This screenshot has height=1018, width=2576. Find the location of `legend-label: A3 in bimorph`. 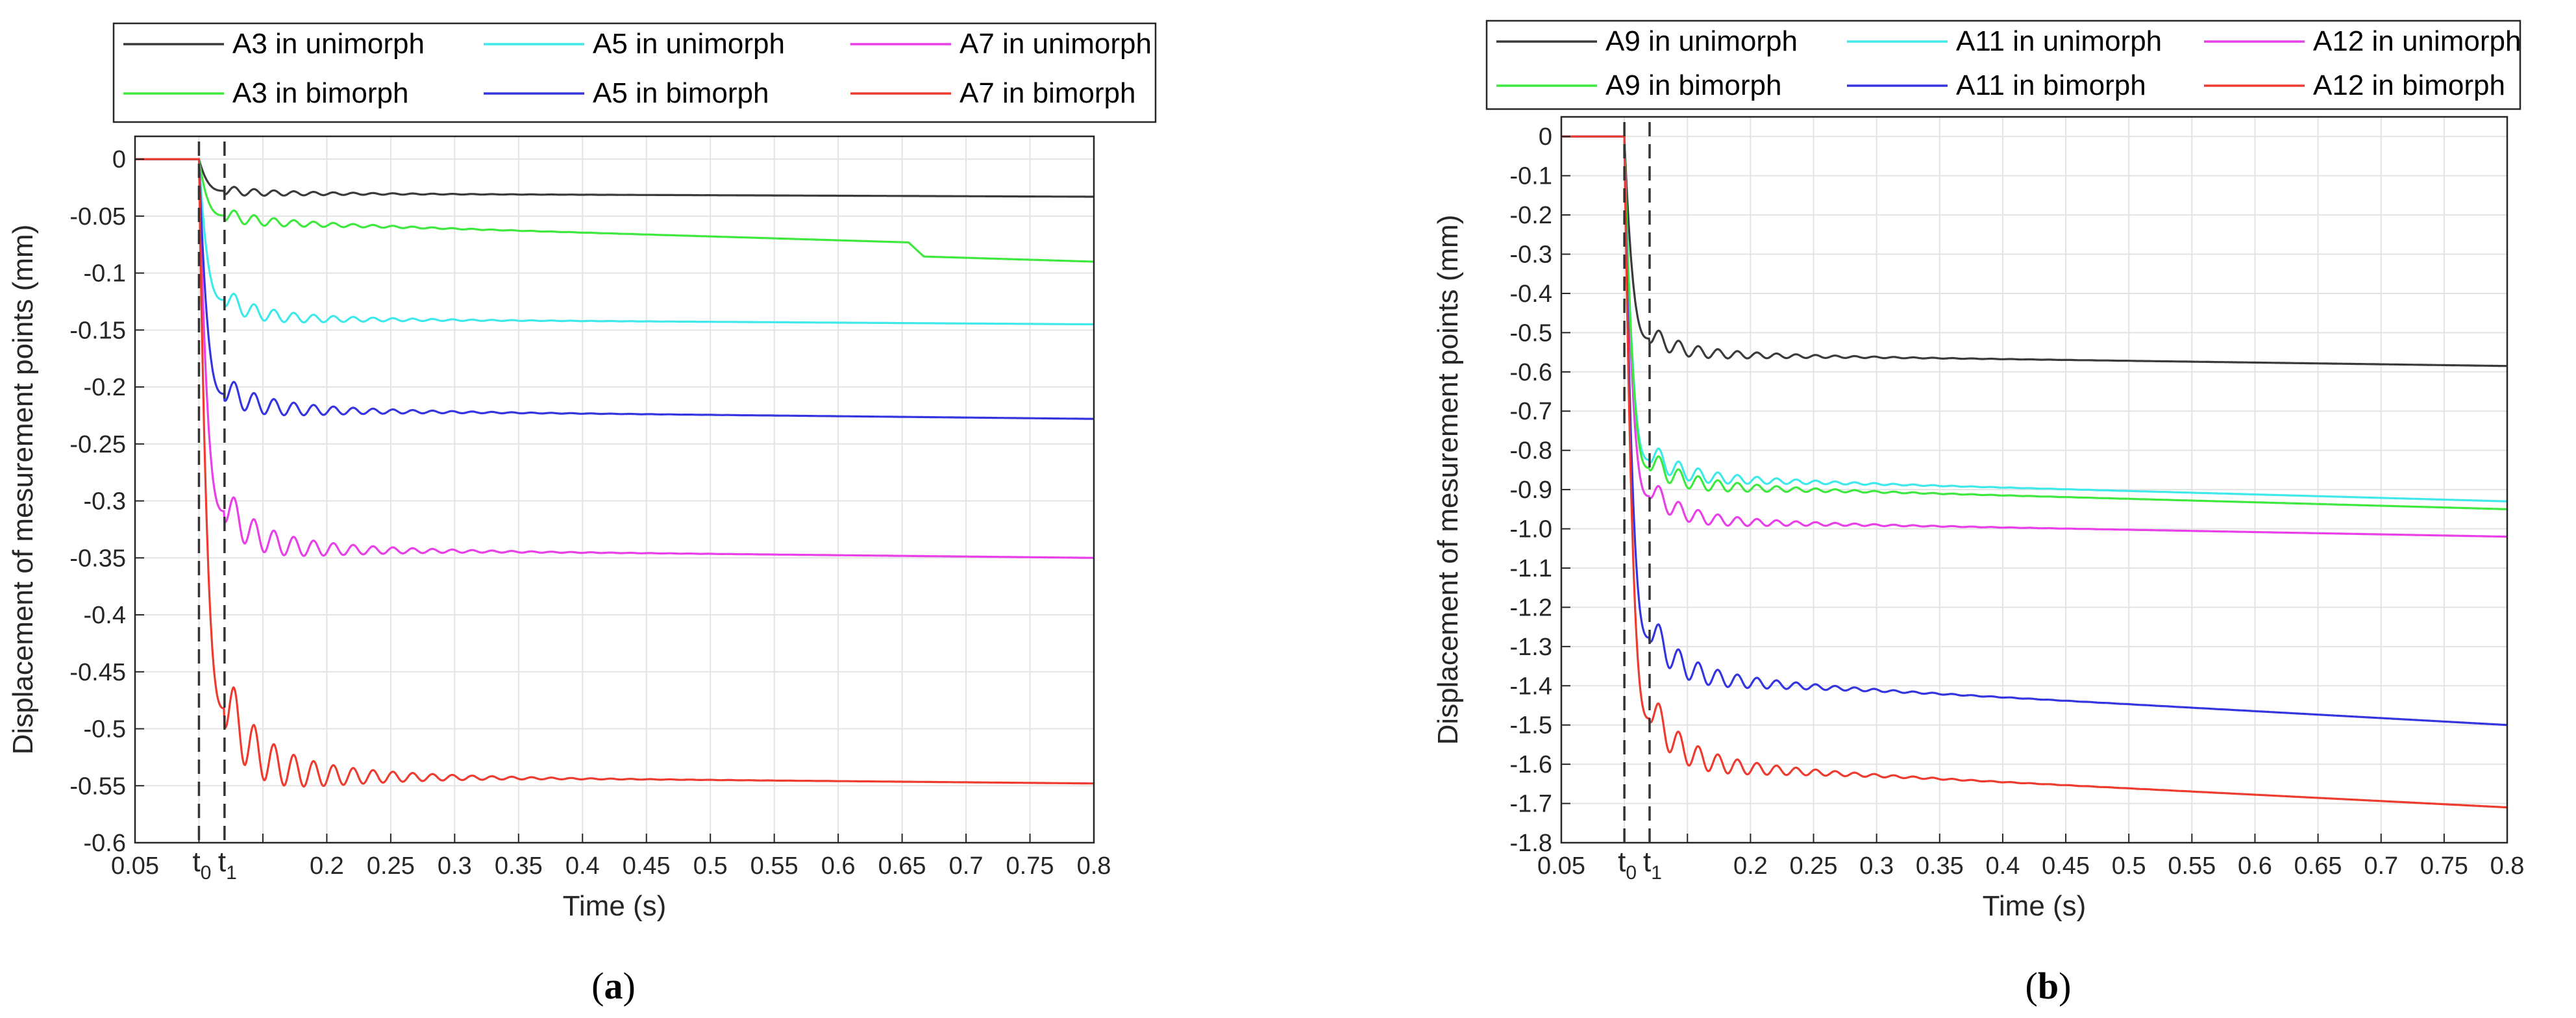

legend-label: A3 in bimorph is located at coordinates (320, 93).